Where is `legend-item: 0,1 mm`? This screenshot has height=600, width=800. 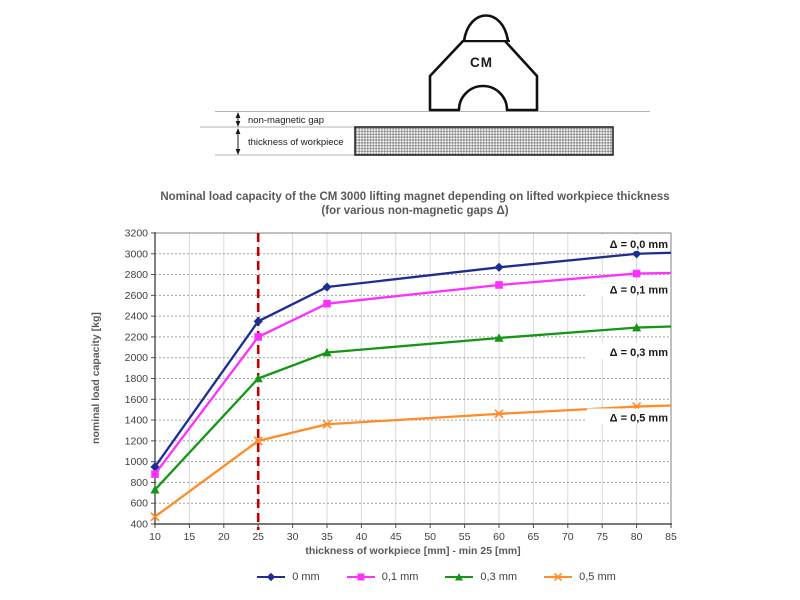
legend-item: 0,1 mm is located at coordinates (382, 577).